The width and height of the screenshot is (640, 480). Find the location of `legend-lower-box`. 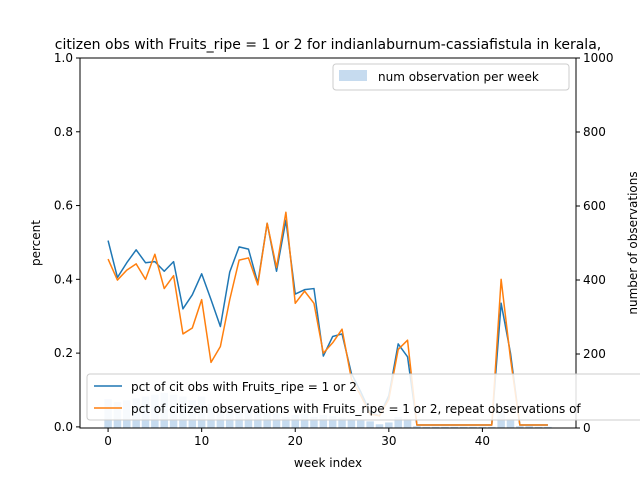

legend-lower-box is located at coordinates (363, 397).